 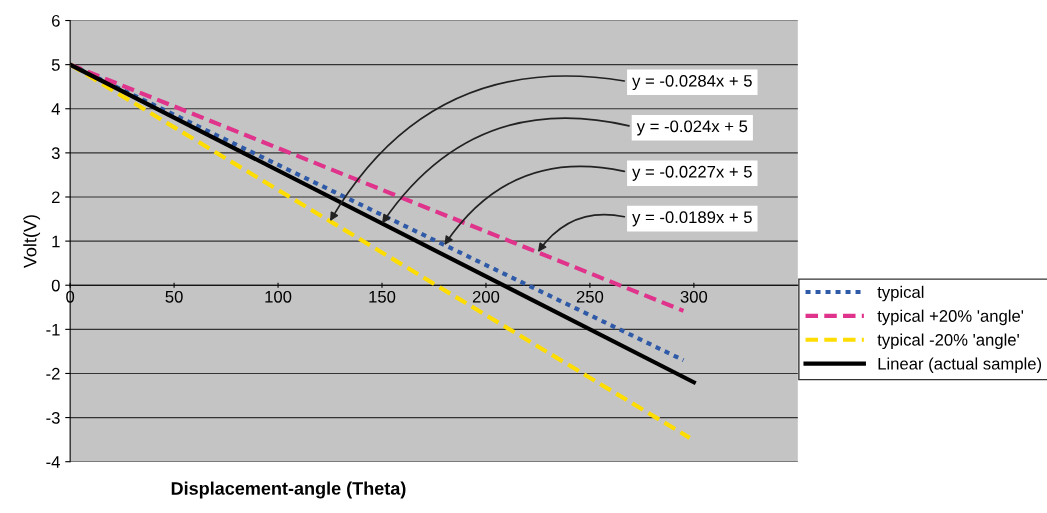 What do you see at coordinates (55, 65) in the screenshot?
I see `y-tick-label: 5` at bounding box center [55, 65].